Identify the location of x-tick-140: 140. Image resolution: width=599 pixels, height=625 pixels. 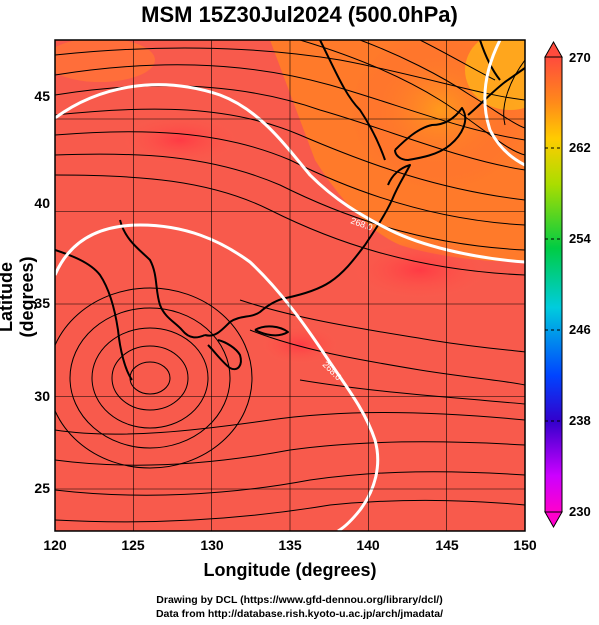
(368, 545).